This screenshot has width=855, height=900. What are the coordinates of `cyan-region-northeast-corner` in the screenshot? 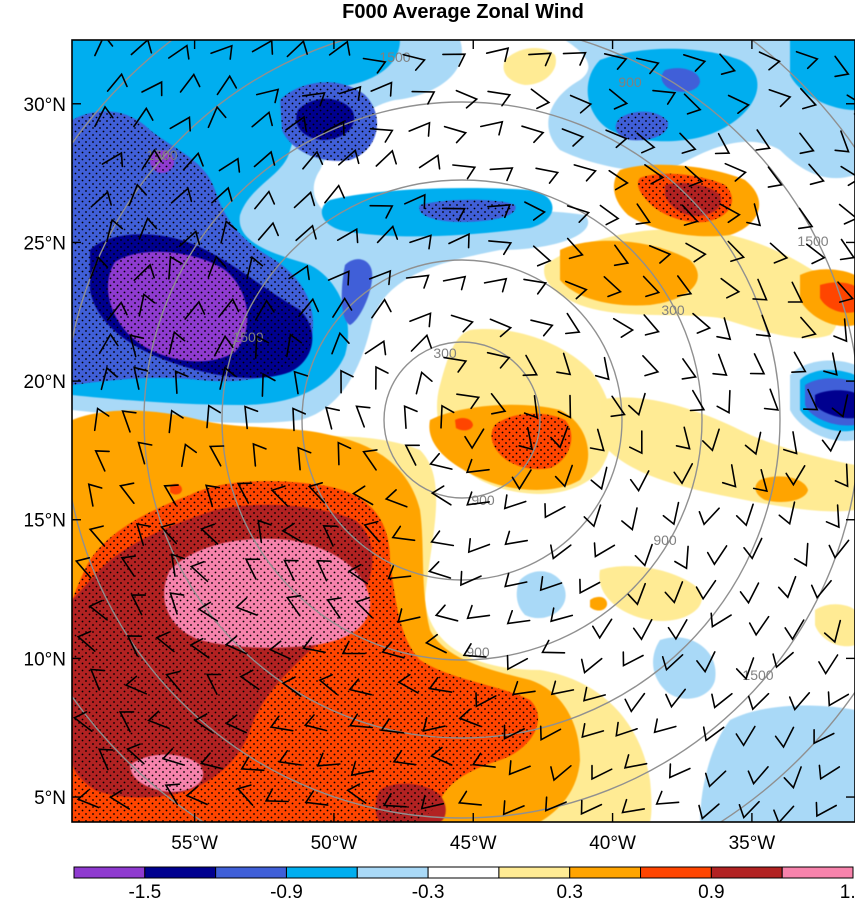 It's located at (822, 75).